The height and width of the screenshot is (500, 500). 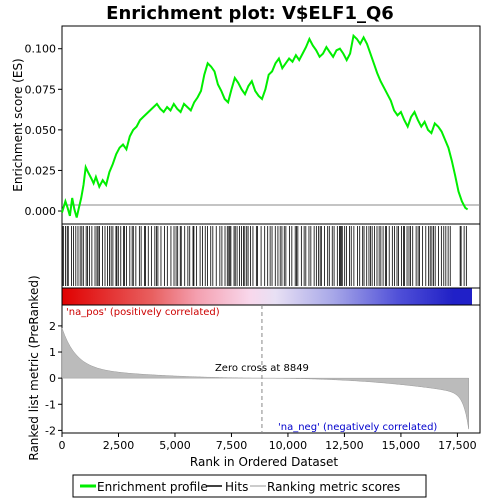 What do you see at coordinates (41, 89) in the screenshot?
I see `es-tick-label: 0.075` at bounding box center [41, 89].